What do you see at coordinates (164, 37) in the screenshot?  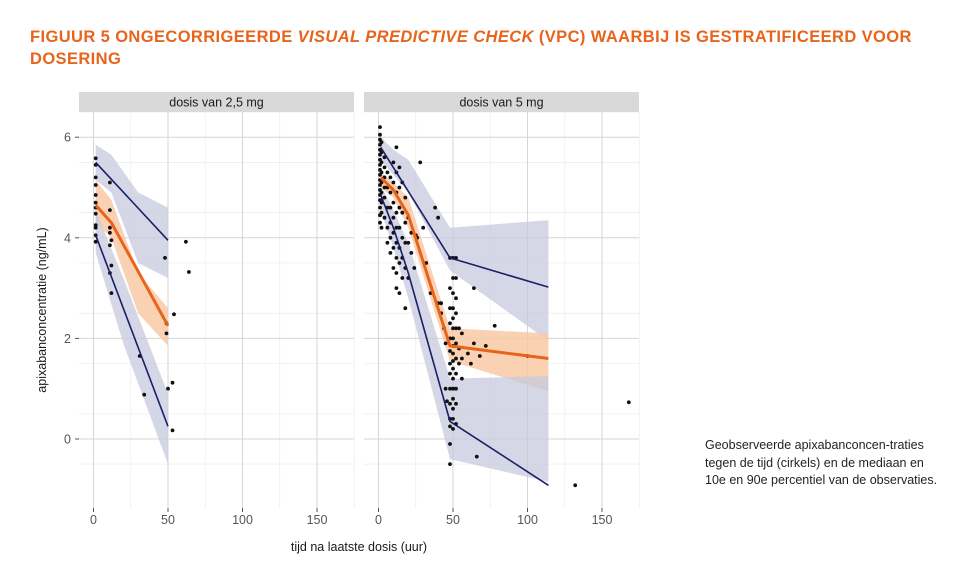 I see `figure-title-prefix: FIGUUR 5 ONGECORRIGEERDE` at bounding box center [164, 37].